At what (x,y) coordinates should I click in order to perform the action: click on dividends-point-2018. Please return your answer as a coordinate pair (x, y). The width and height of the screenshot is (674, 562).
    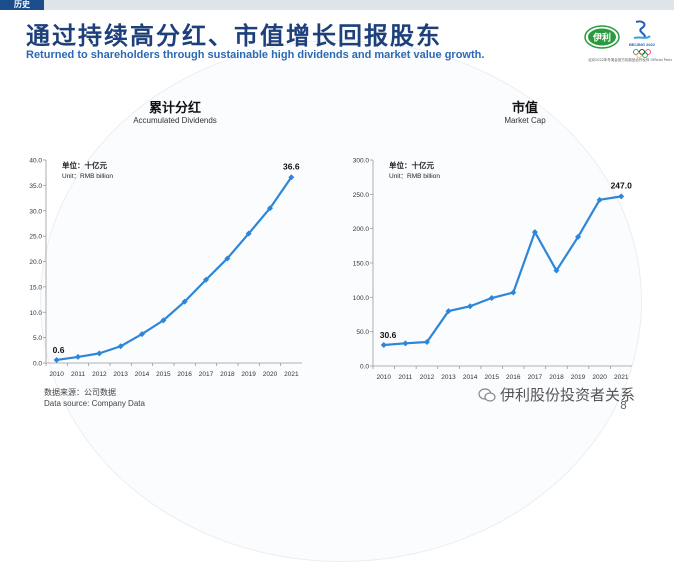
    Looking at the image, I should click on (227, 258).